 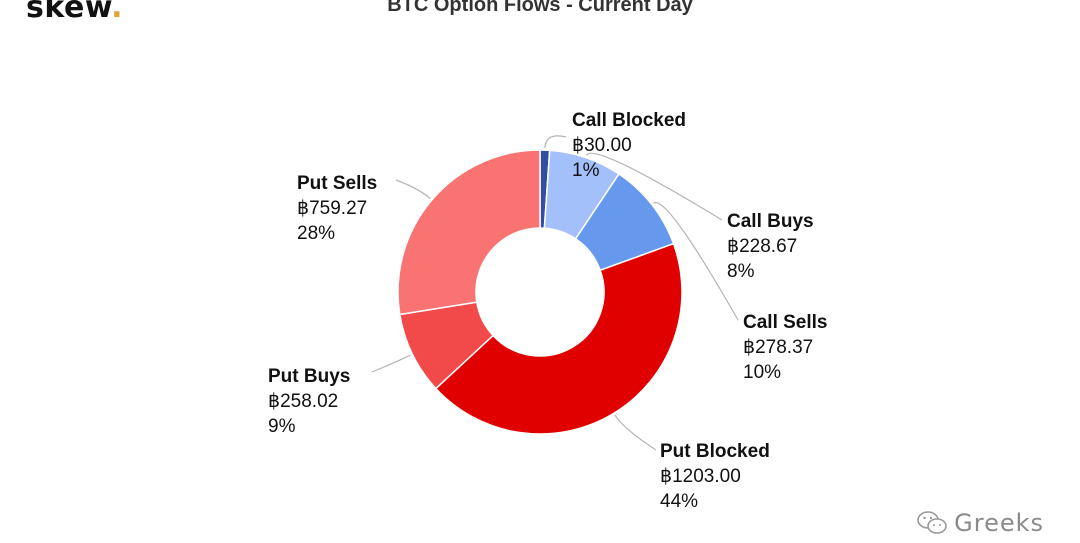 What do you see at coordinates (69, 12) in the screenshot?
I see `logo-text: skew` at bounding box center [69, 12].